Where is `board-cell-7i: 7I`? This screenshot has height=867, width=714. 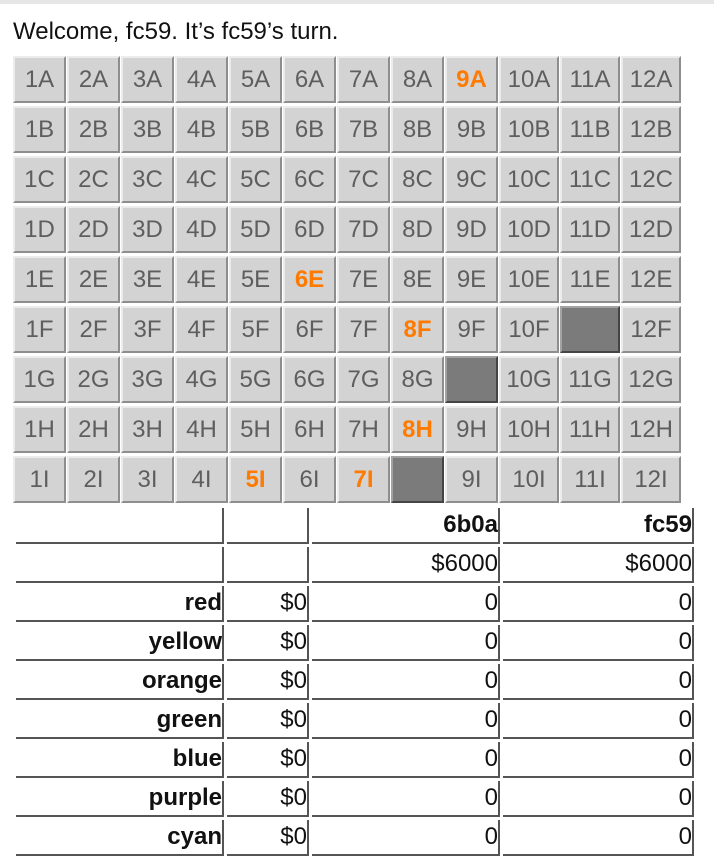
board-cell-7i: 7I is located at coordinates (363, 479).